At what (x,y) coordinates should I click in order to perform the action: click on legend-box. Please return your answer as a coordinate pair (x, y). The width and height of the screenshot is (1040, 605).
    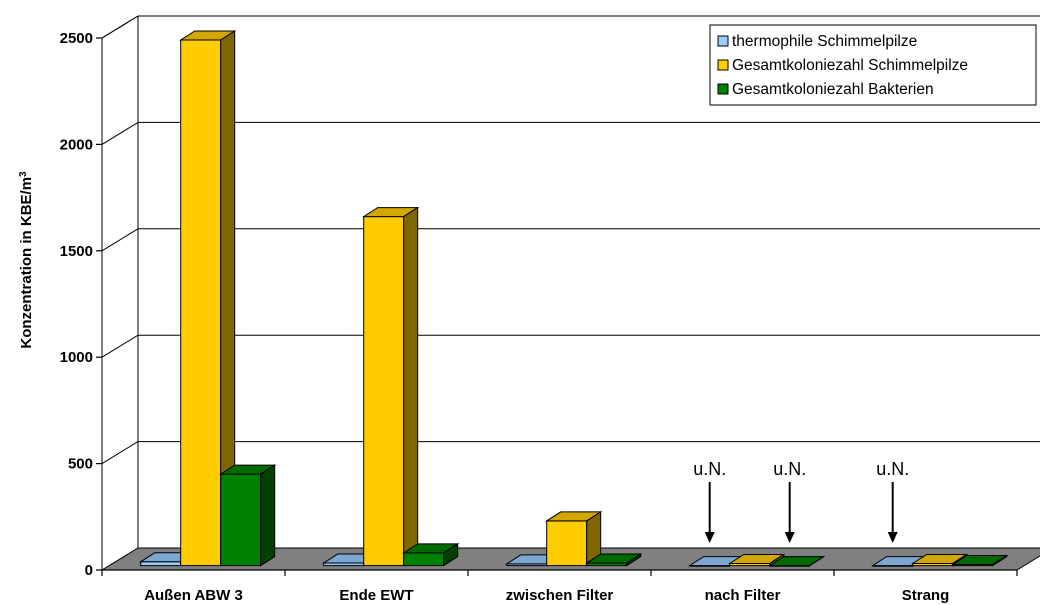
    Looking at the image, I should click on (873, 65).